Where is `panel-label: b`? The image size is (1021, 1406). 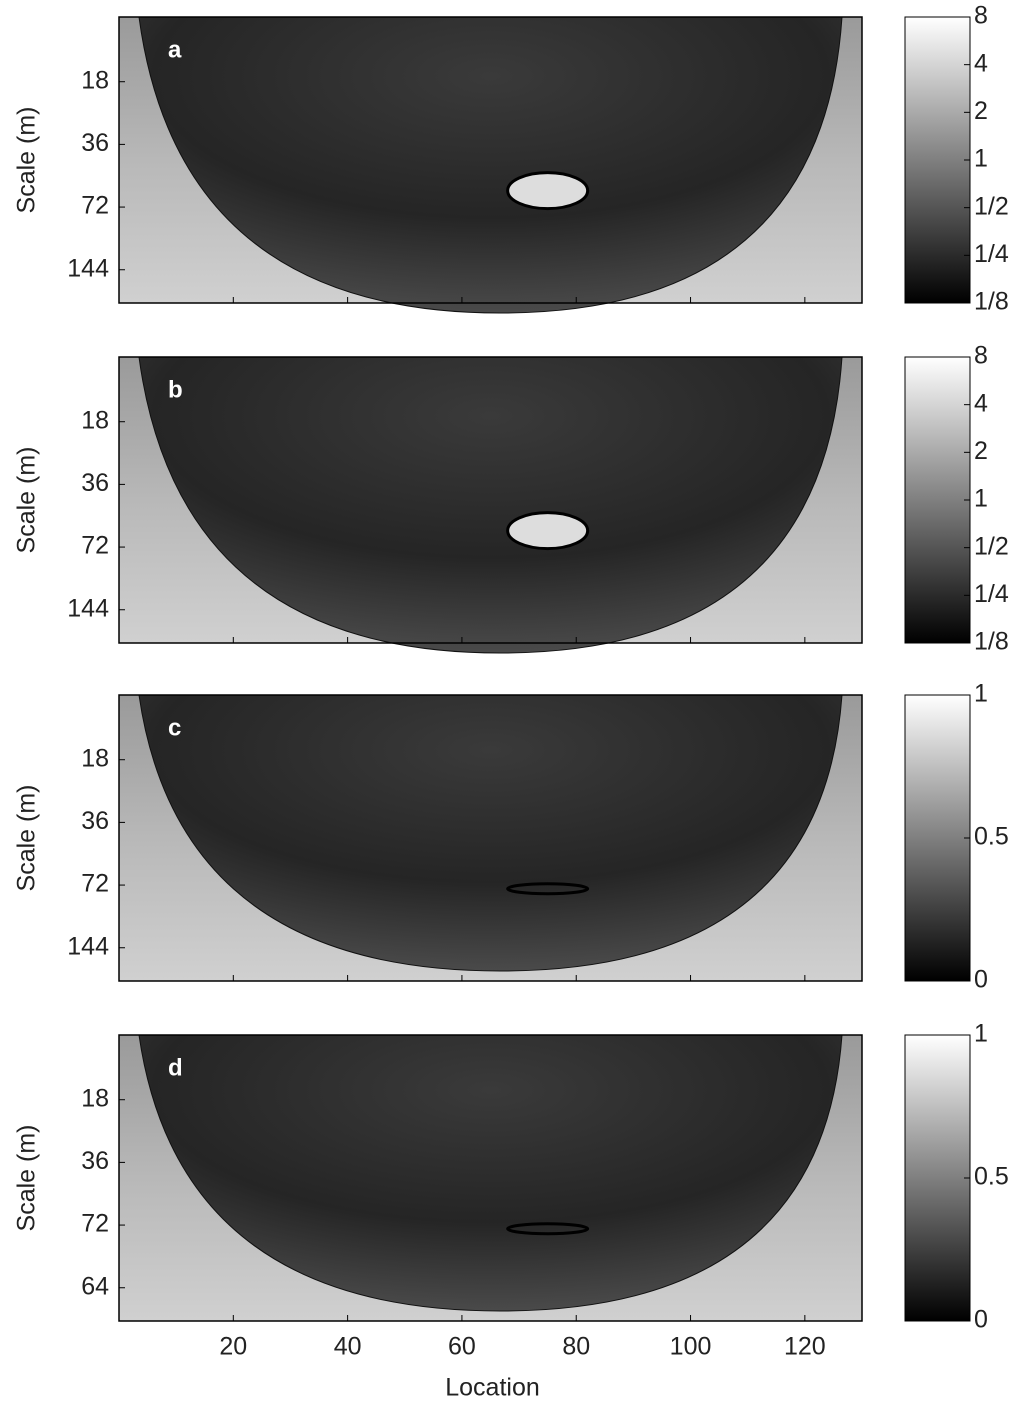 panel-label: b is located at coordinates (175, 389).